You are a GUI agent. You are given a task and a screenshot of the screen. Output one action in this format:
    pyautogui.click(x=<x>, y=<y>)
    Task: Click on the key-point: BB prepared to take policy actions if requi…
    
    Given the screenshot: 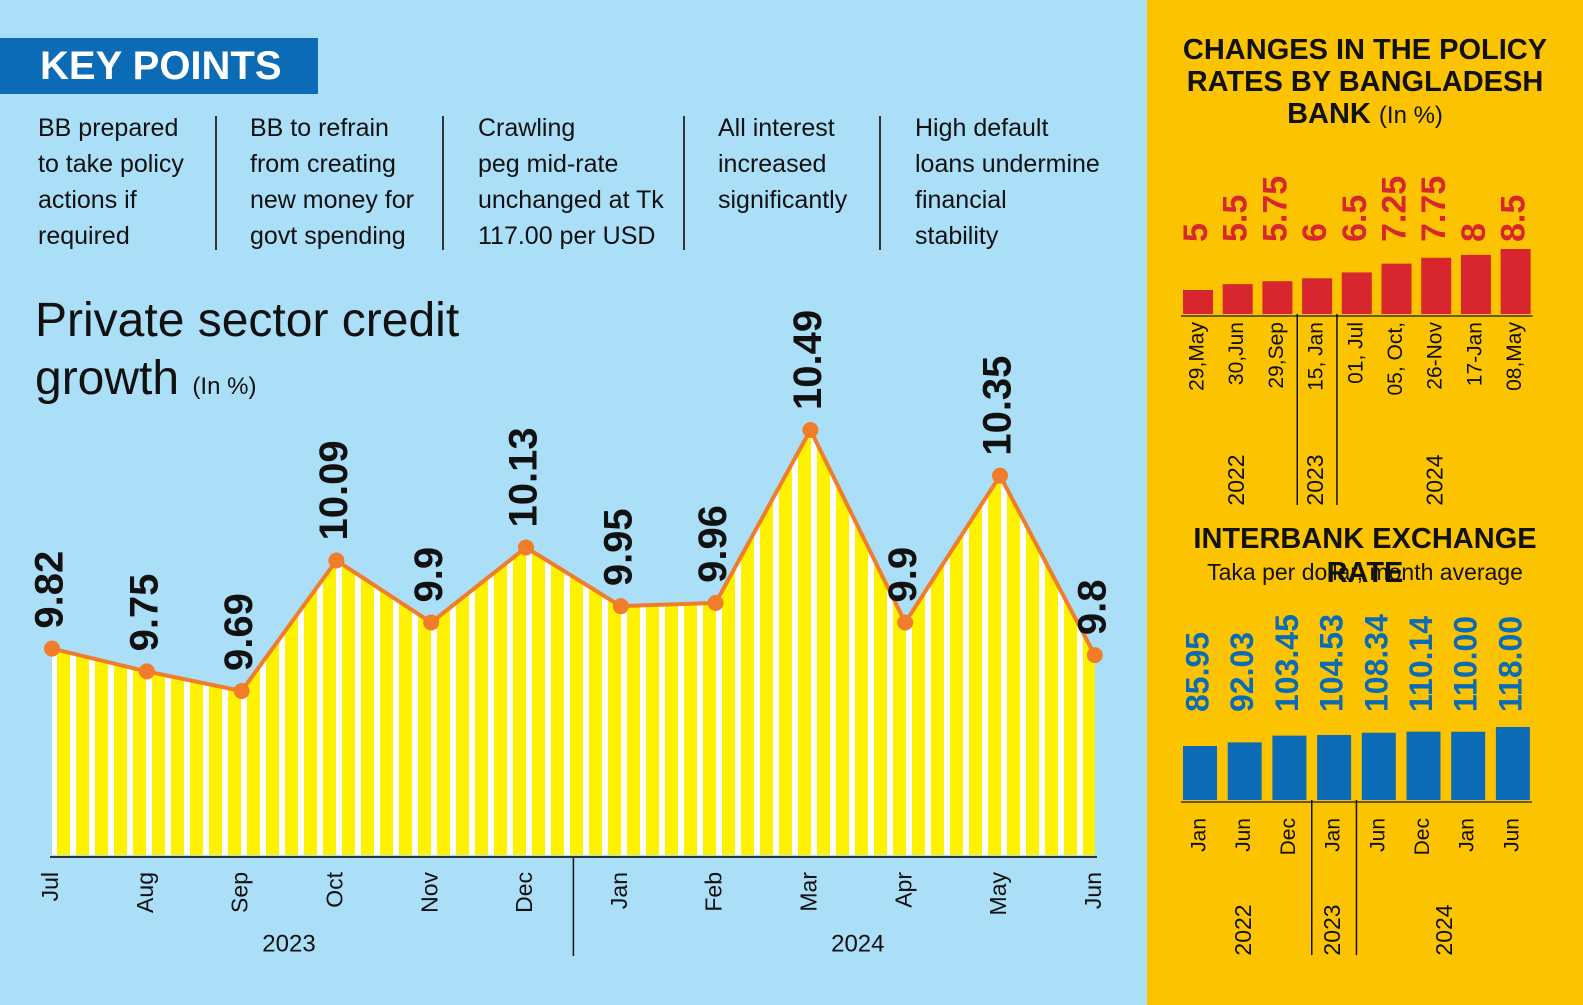 What is the action you would take?
    pyautogui.click(x=111, y=182)
    